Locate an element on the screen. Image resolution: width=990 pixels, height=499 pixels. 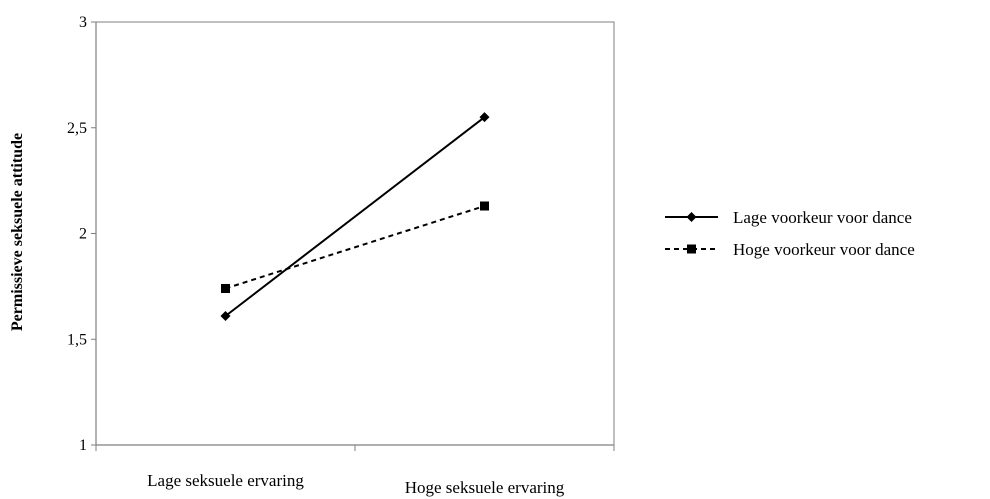
series-layer is located at coordinates (355, 216).